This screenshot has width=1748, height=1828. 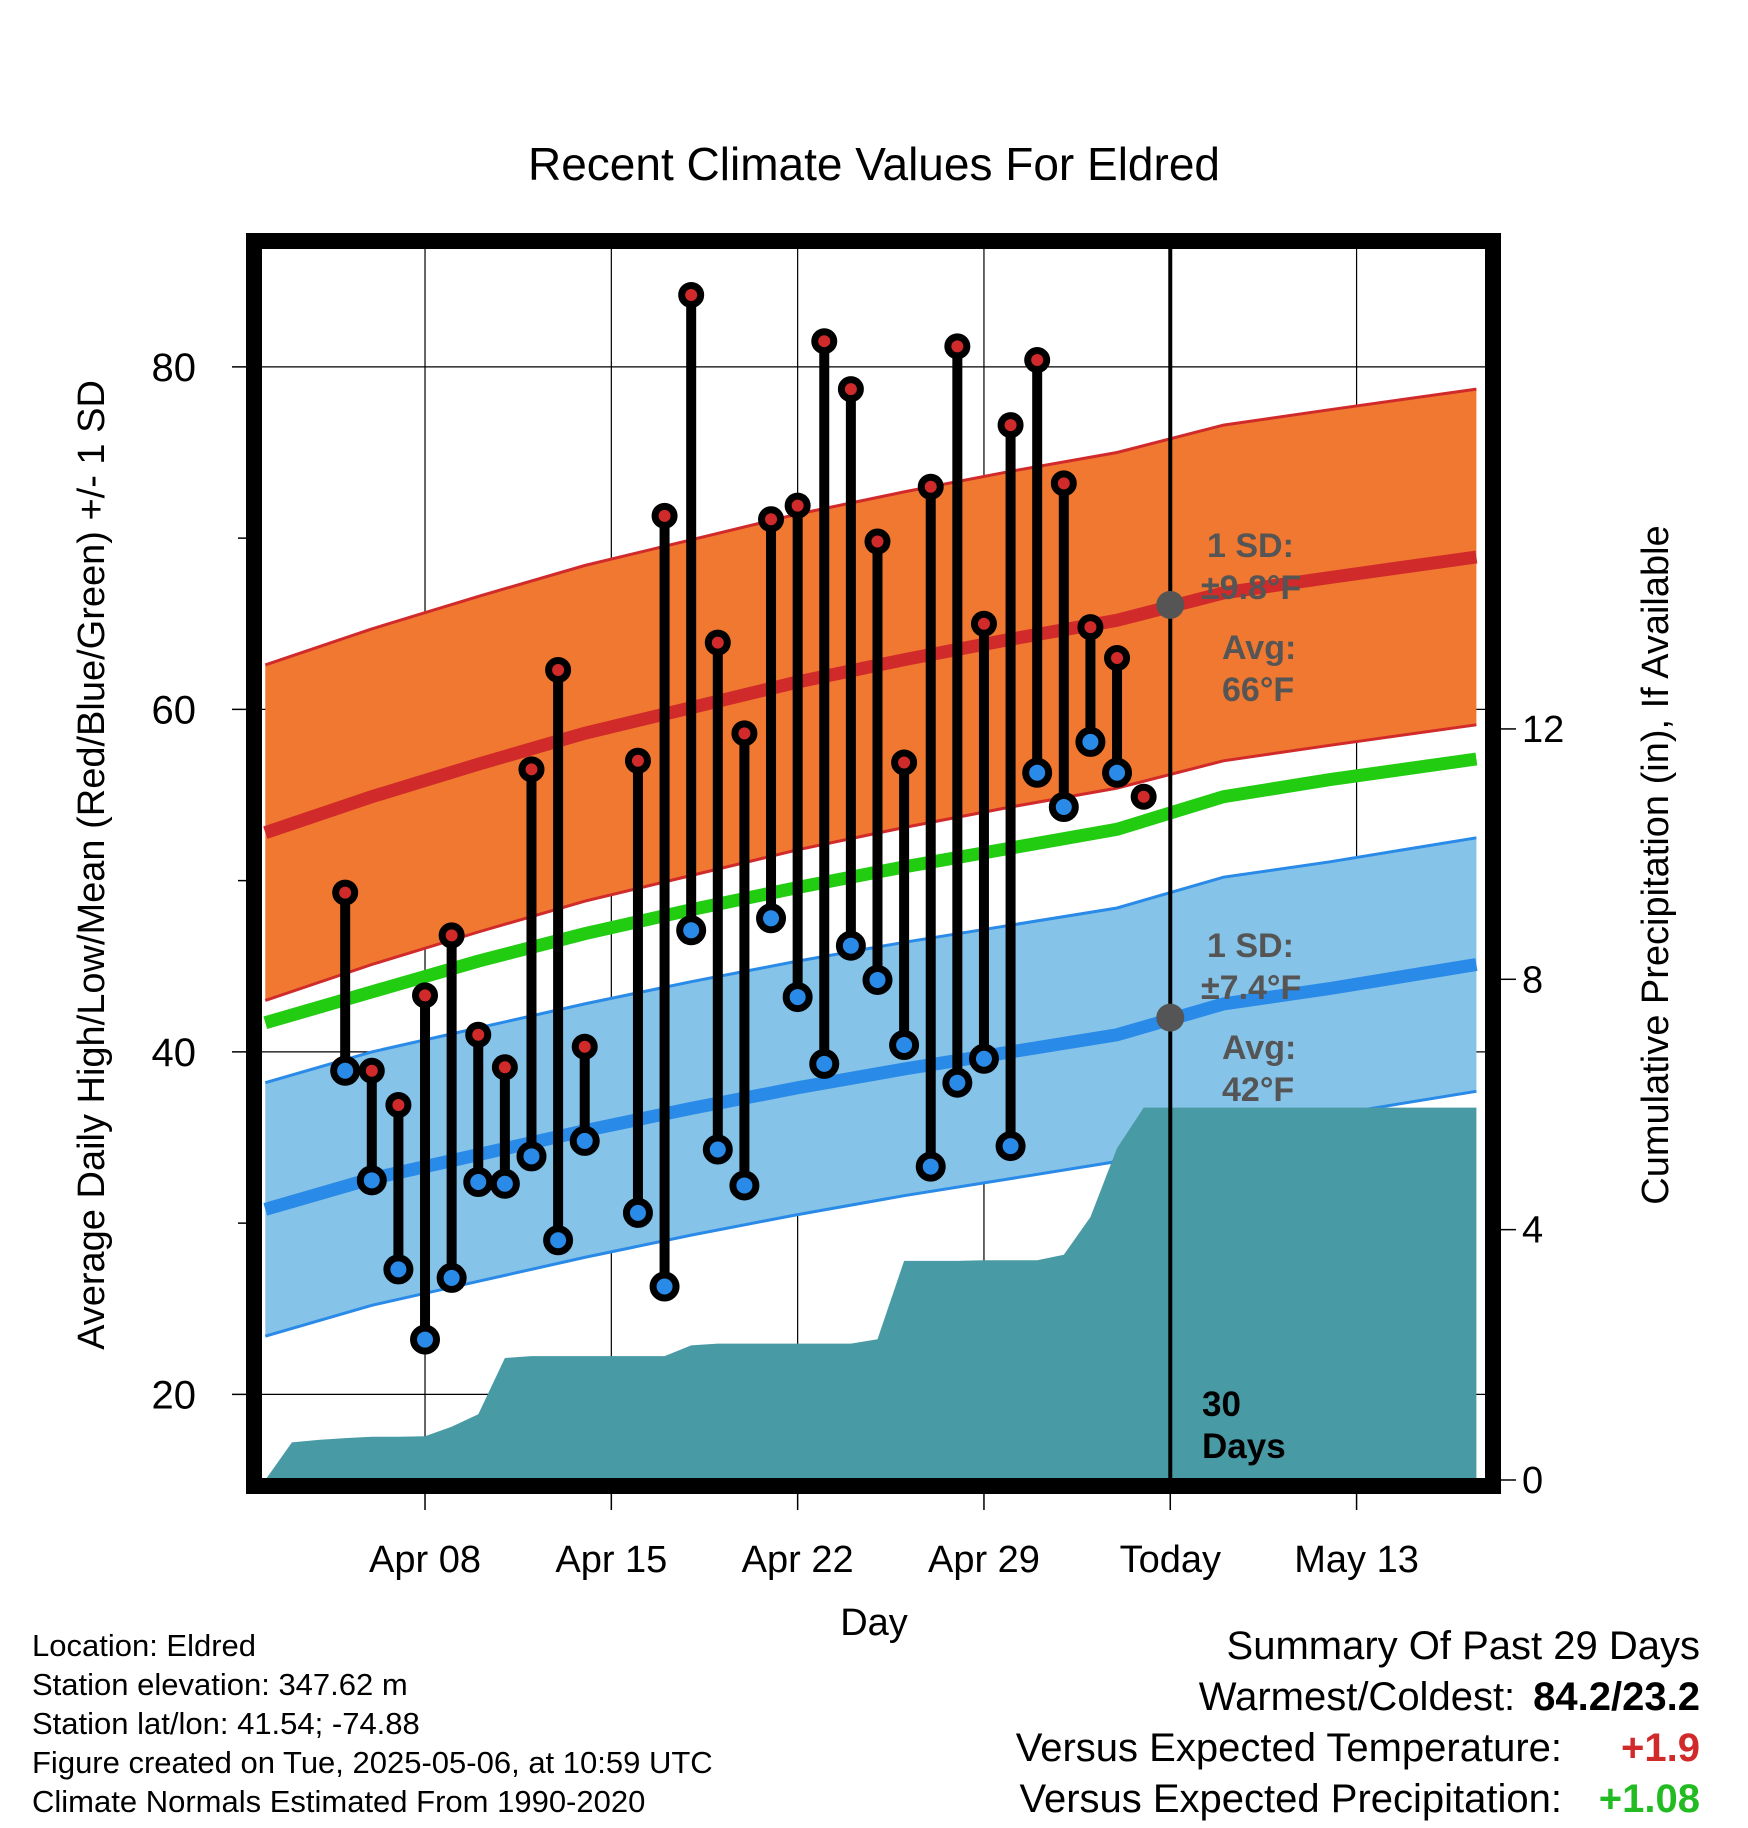 What do you see at coordinates (874, 1623) in the screenshot?
I see `x-axis-label: Day` at bounding box center [874, 1623].